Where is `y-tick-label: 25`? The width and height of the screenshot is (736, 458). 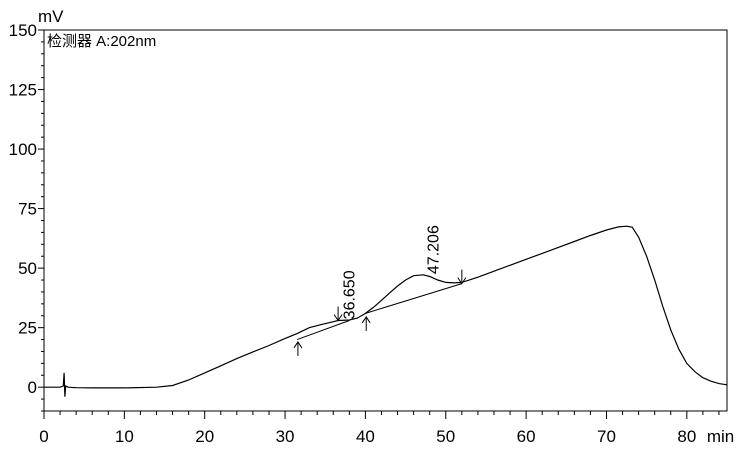 y-tick-label: 25 is located at coordinates (27, 328).